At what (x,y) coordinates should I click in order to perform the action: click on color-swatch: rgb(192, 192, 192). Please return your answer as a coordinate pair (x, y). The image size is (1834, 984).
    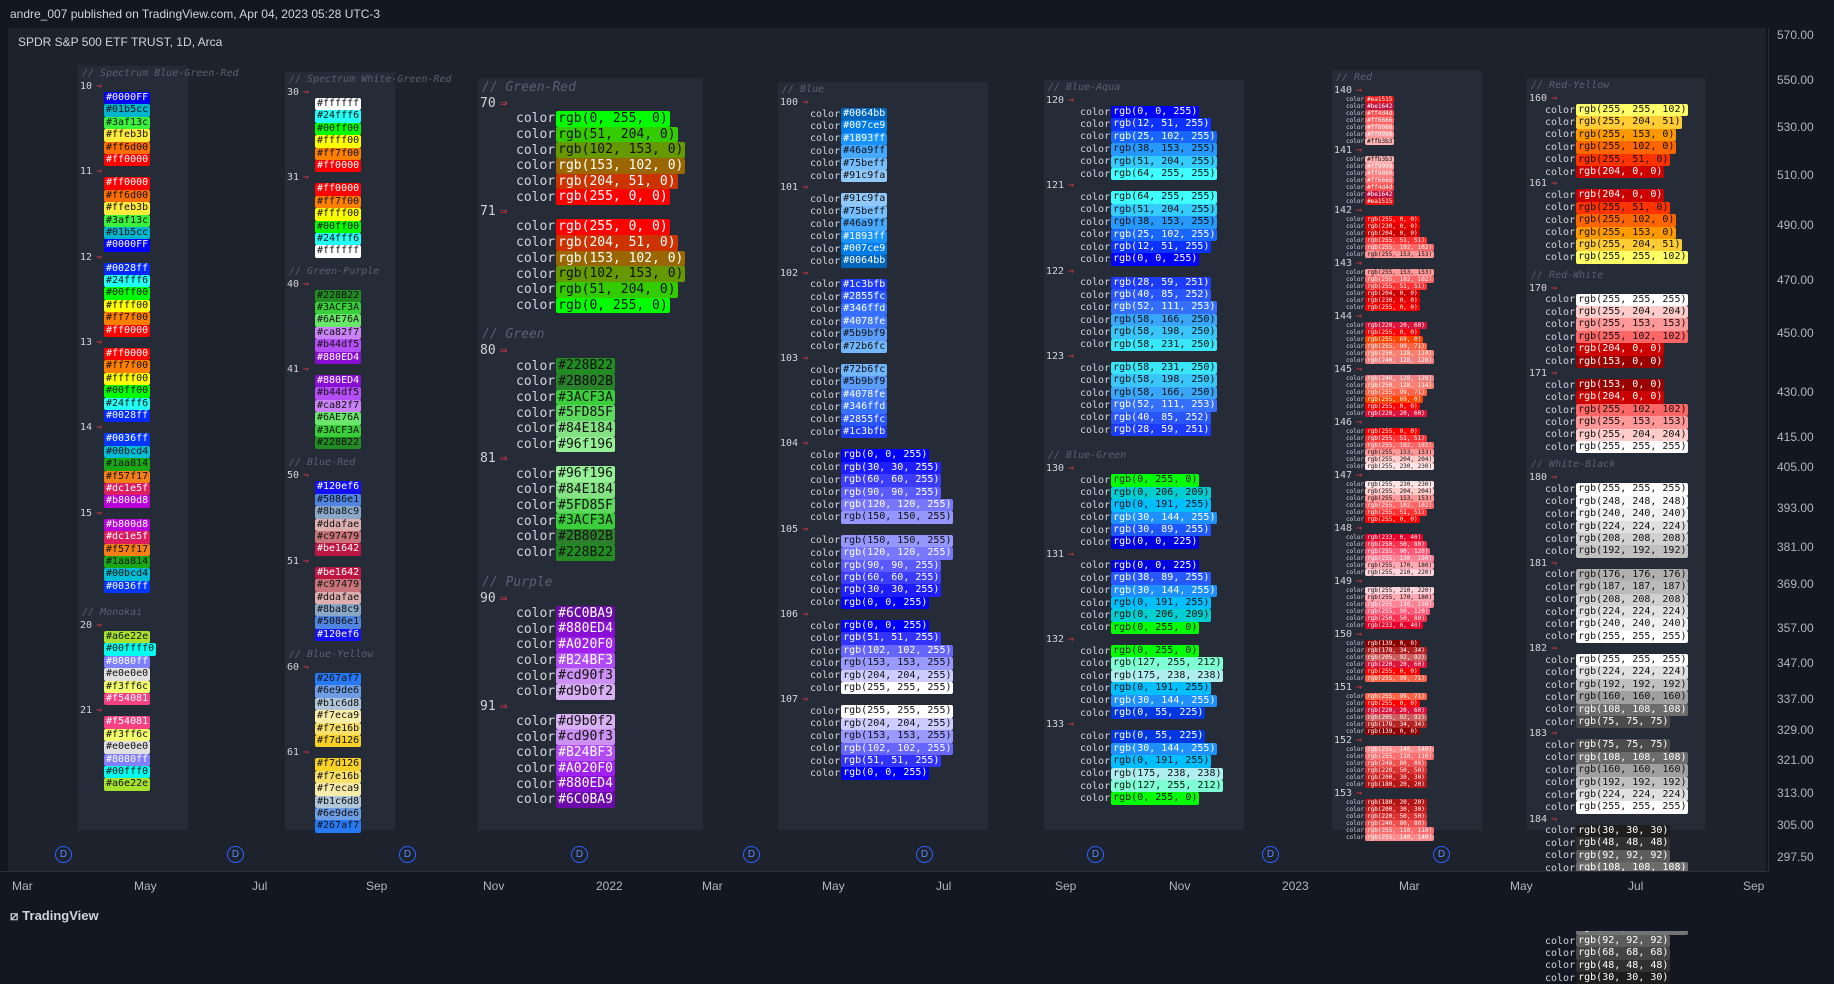
    Looking at the image, I should click on (1632, 685).